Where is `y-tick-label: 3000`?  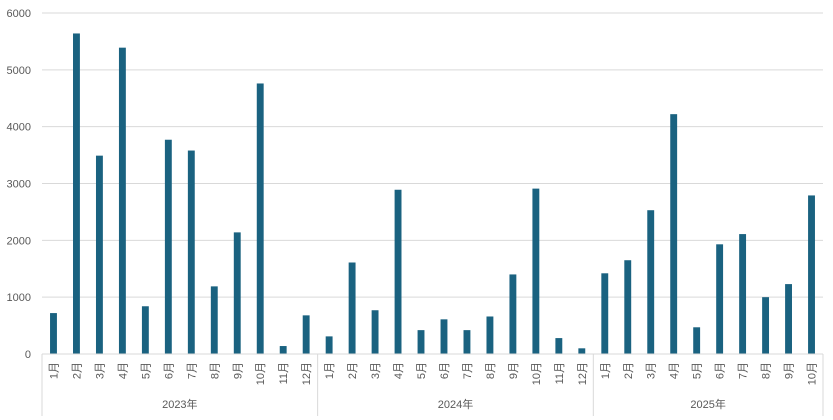
y-tick-label: 3000 is located at coordinates (19, 185).